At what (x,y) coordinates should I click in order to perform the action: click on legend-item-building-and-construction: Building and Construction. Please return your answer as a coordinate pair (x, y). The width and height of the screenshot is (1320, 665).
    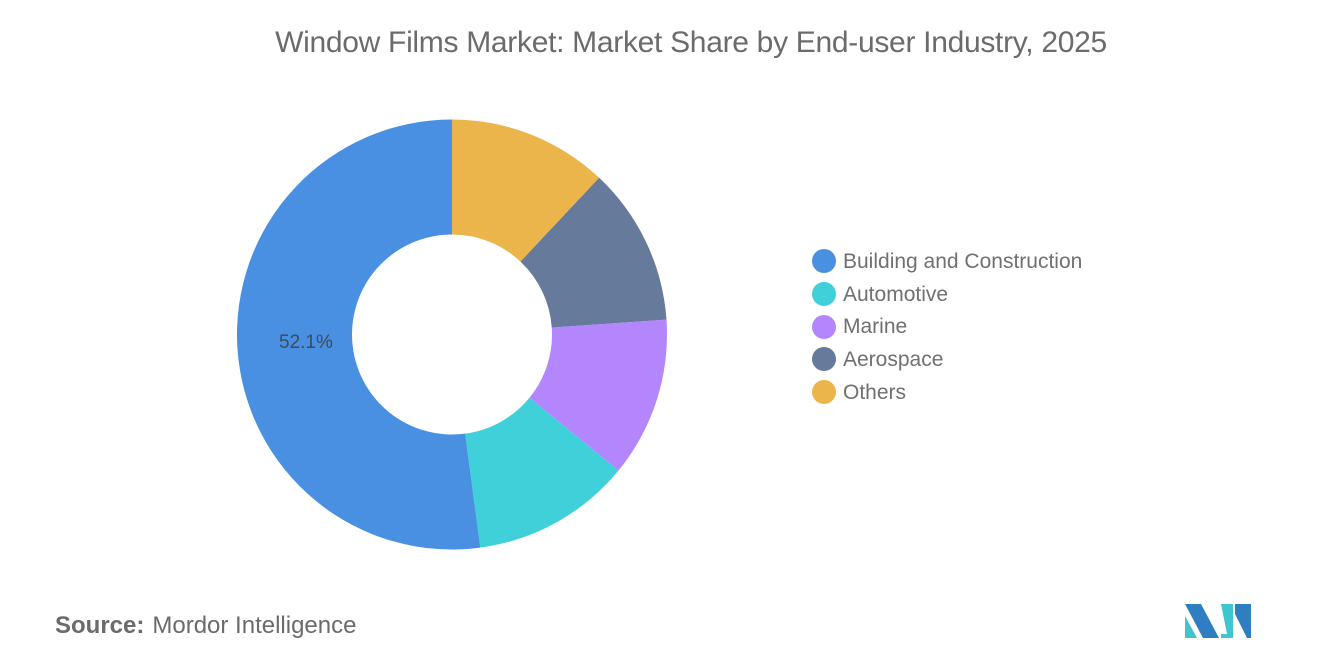
    Looking at the image, I should click on (947, 261).